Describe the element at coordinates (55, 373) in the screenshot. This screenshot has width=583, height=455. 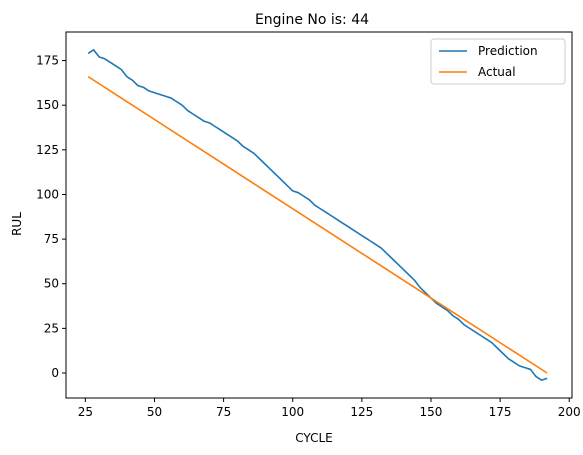
I see `y-tick-label: 0` at that location.